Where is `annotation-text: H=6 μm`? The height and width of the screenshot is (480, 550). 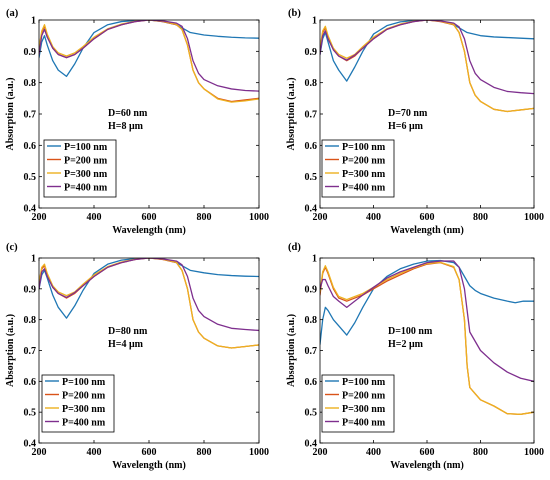 annotation-text: H=6 μm is located at coordinates (406, 126).